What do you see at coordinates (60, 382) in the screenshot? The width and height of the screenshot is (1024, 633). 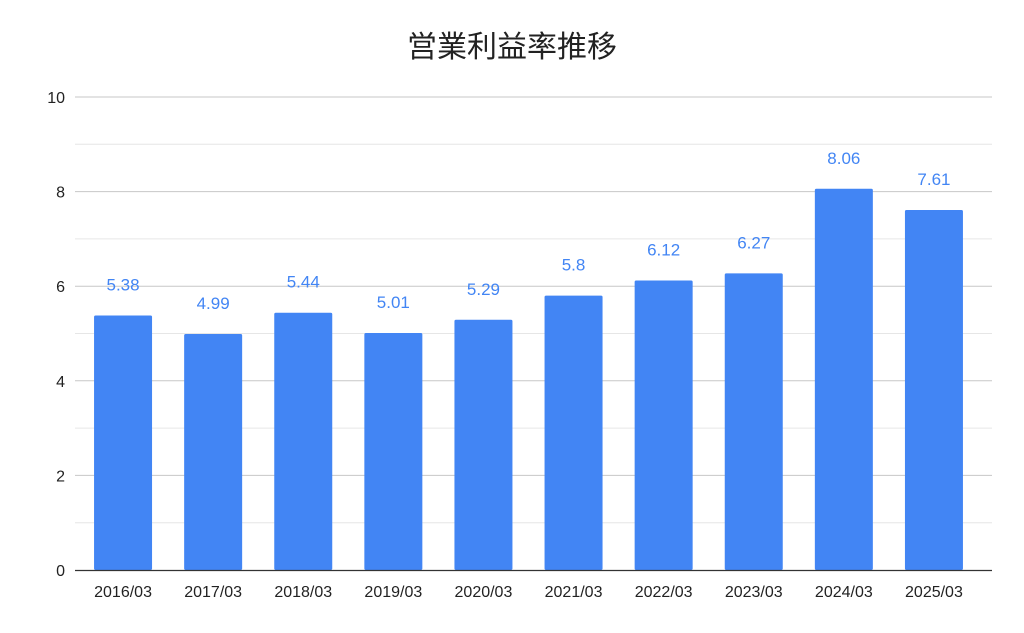 I see `y-tick-label: 4` at bounding box center [60, 382].